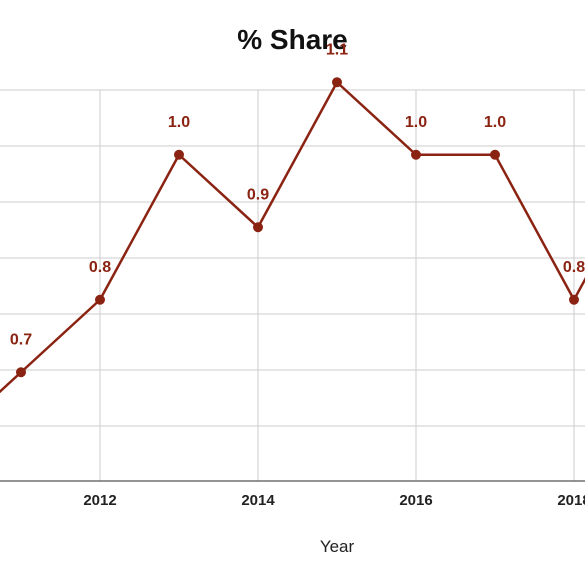 This screenshot has width=585, height=585. What do you see at coordinates (258, 500) in the screenshot?
I see `x-tick-label: 2014` at bounding box center [258, 500].